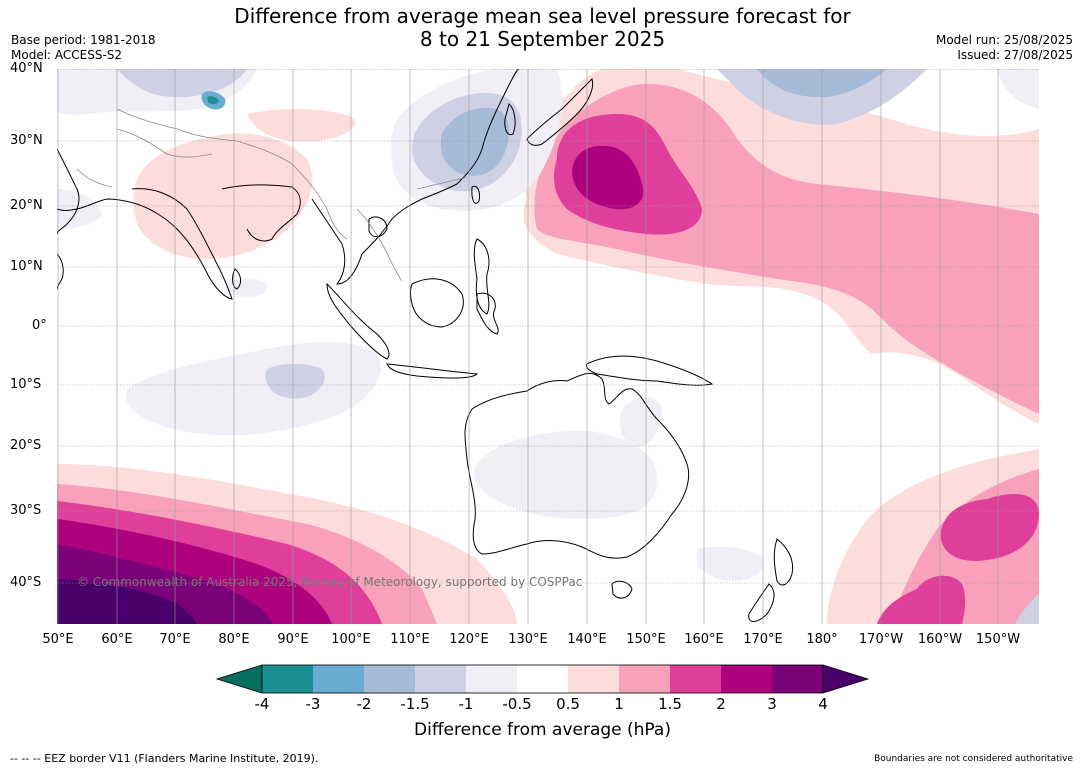 The image size is (1085, 770). I want to click on pressure-anomaly-south-asia, so click(206, 184).